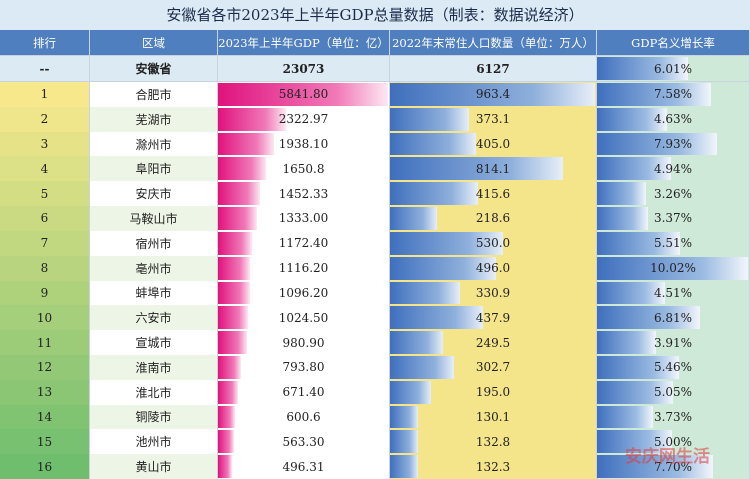 The image size is (750, 479). I want to click on table-cell: 13, so click(45, 392).